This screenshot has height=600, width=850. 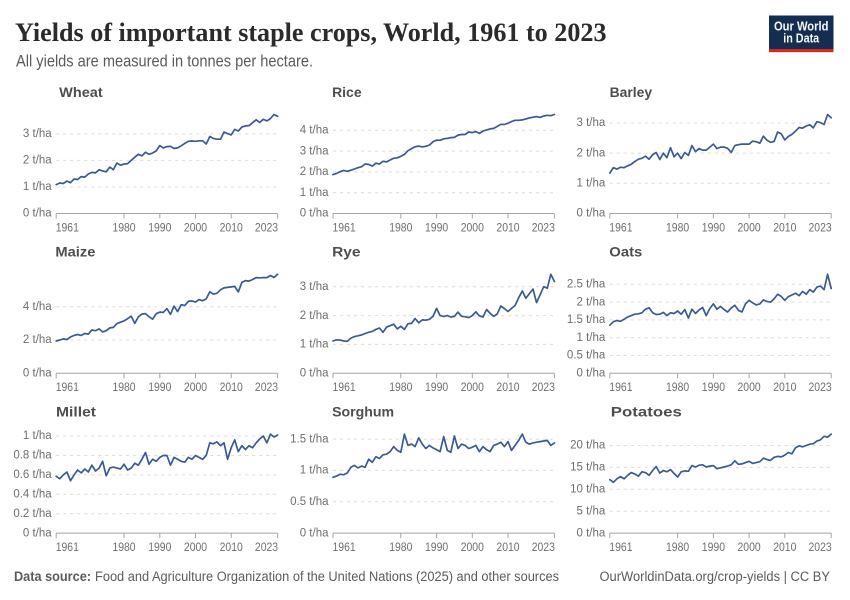 I want to click on svg-text: 0.8 t/ha, so click(x=32, y=456).